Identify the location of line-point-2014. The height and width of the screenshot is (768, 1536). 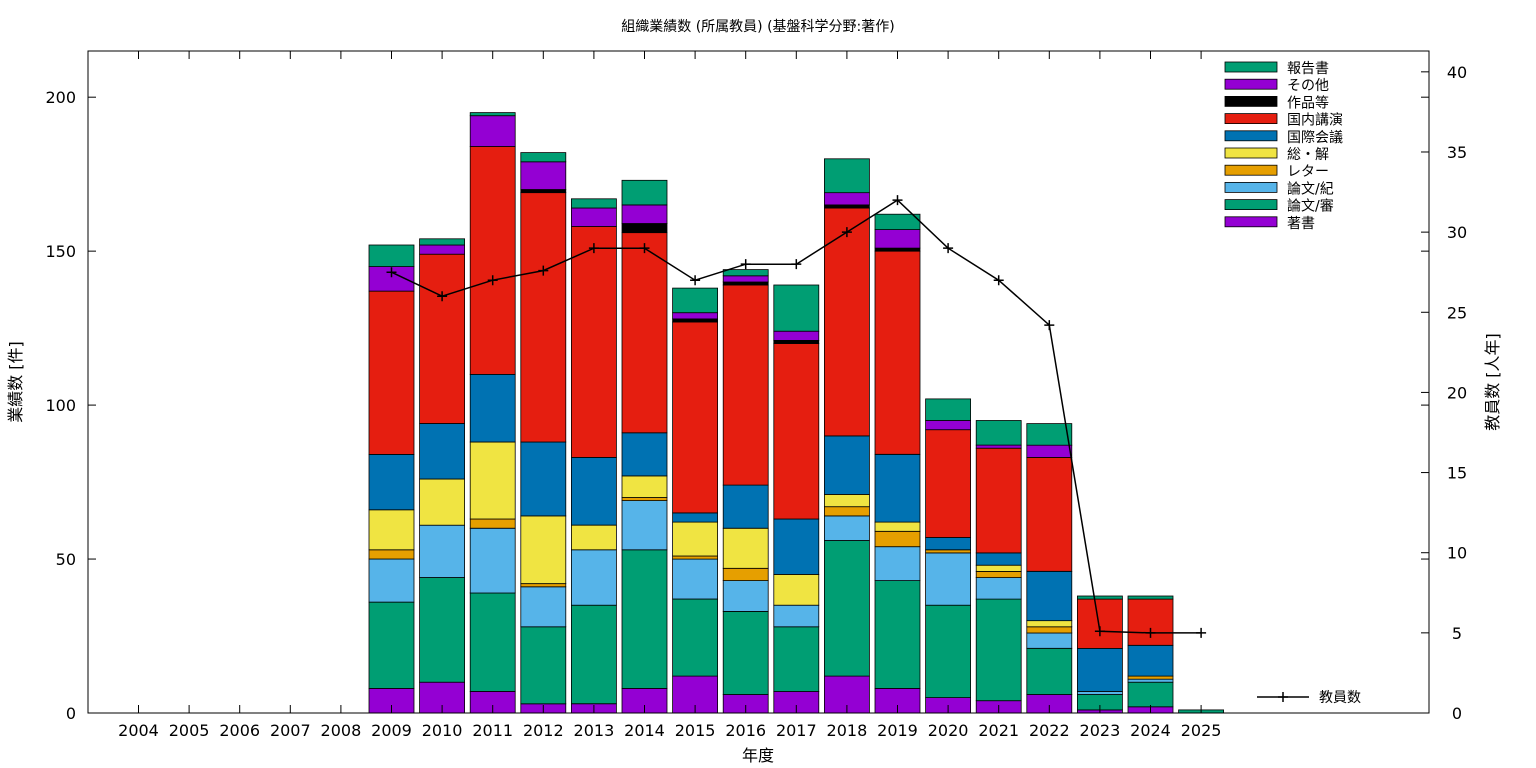
(644, 248).